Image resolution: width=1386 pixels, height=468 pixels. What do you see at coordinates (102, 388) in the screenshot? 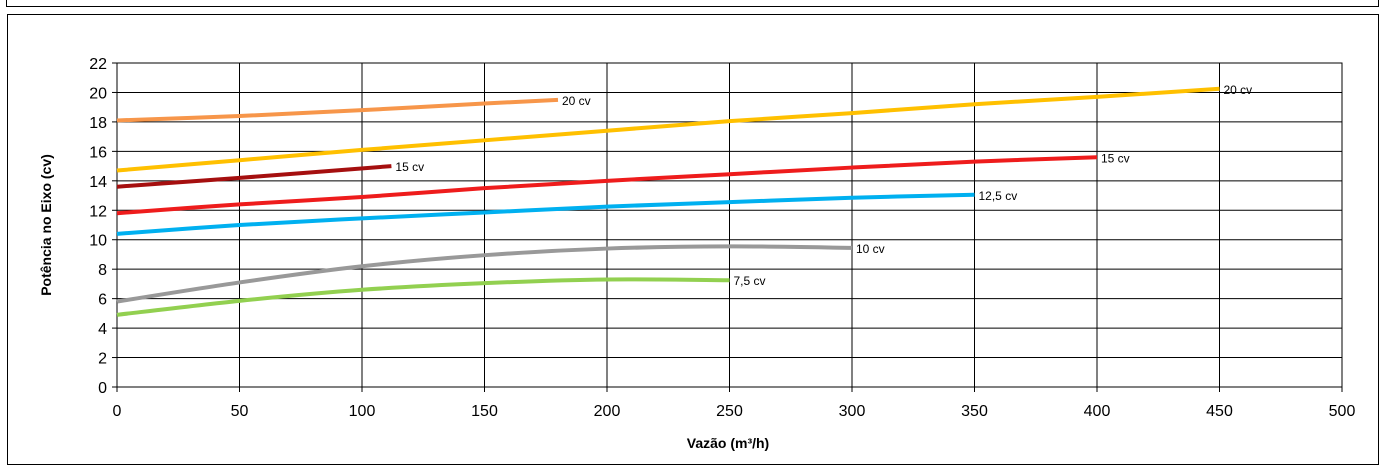
I see `y-tick-label: 0` at bounding box center [102, 388].